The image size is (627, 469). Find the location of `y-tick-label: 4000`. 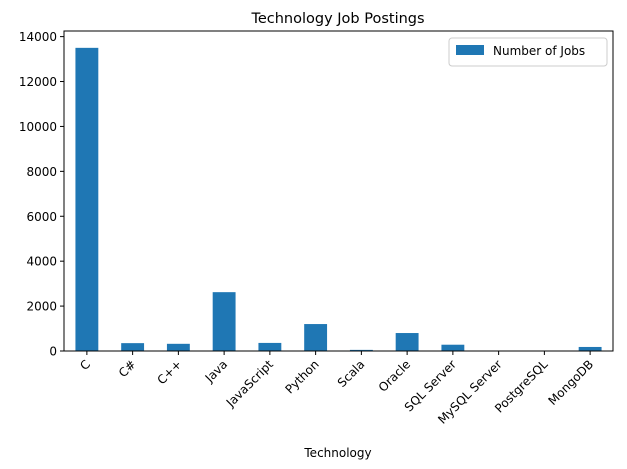

y-tick-label: 4000 is located at coordinates (41, 262).